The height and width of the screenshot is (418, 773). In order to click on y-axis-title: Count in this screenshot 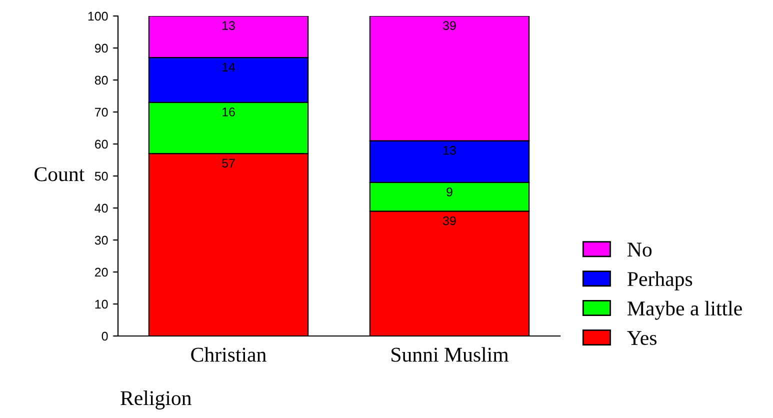, I will do `click(59, 174)`.